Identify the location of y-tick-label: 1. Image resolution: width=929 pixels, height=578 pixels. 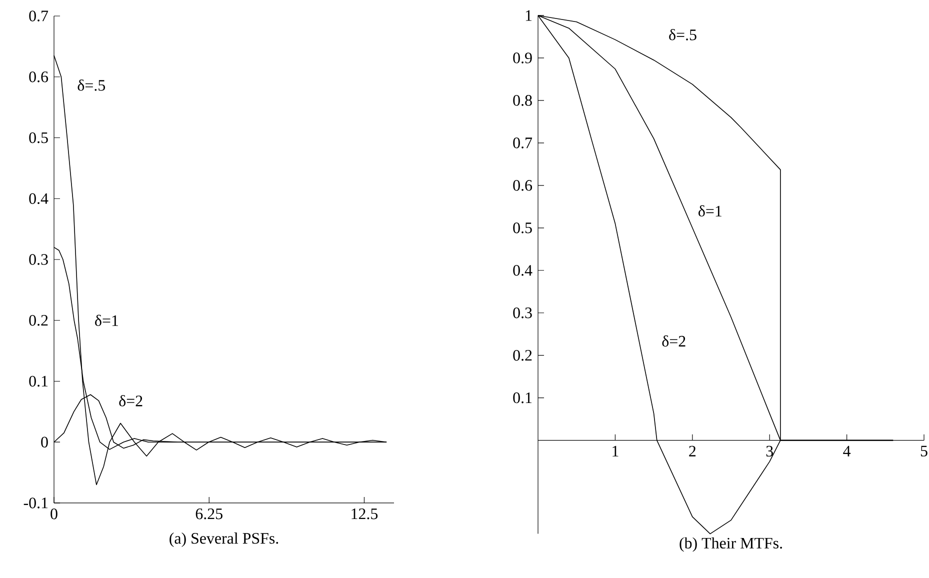
(529, 15).